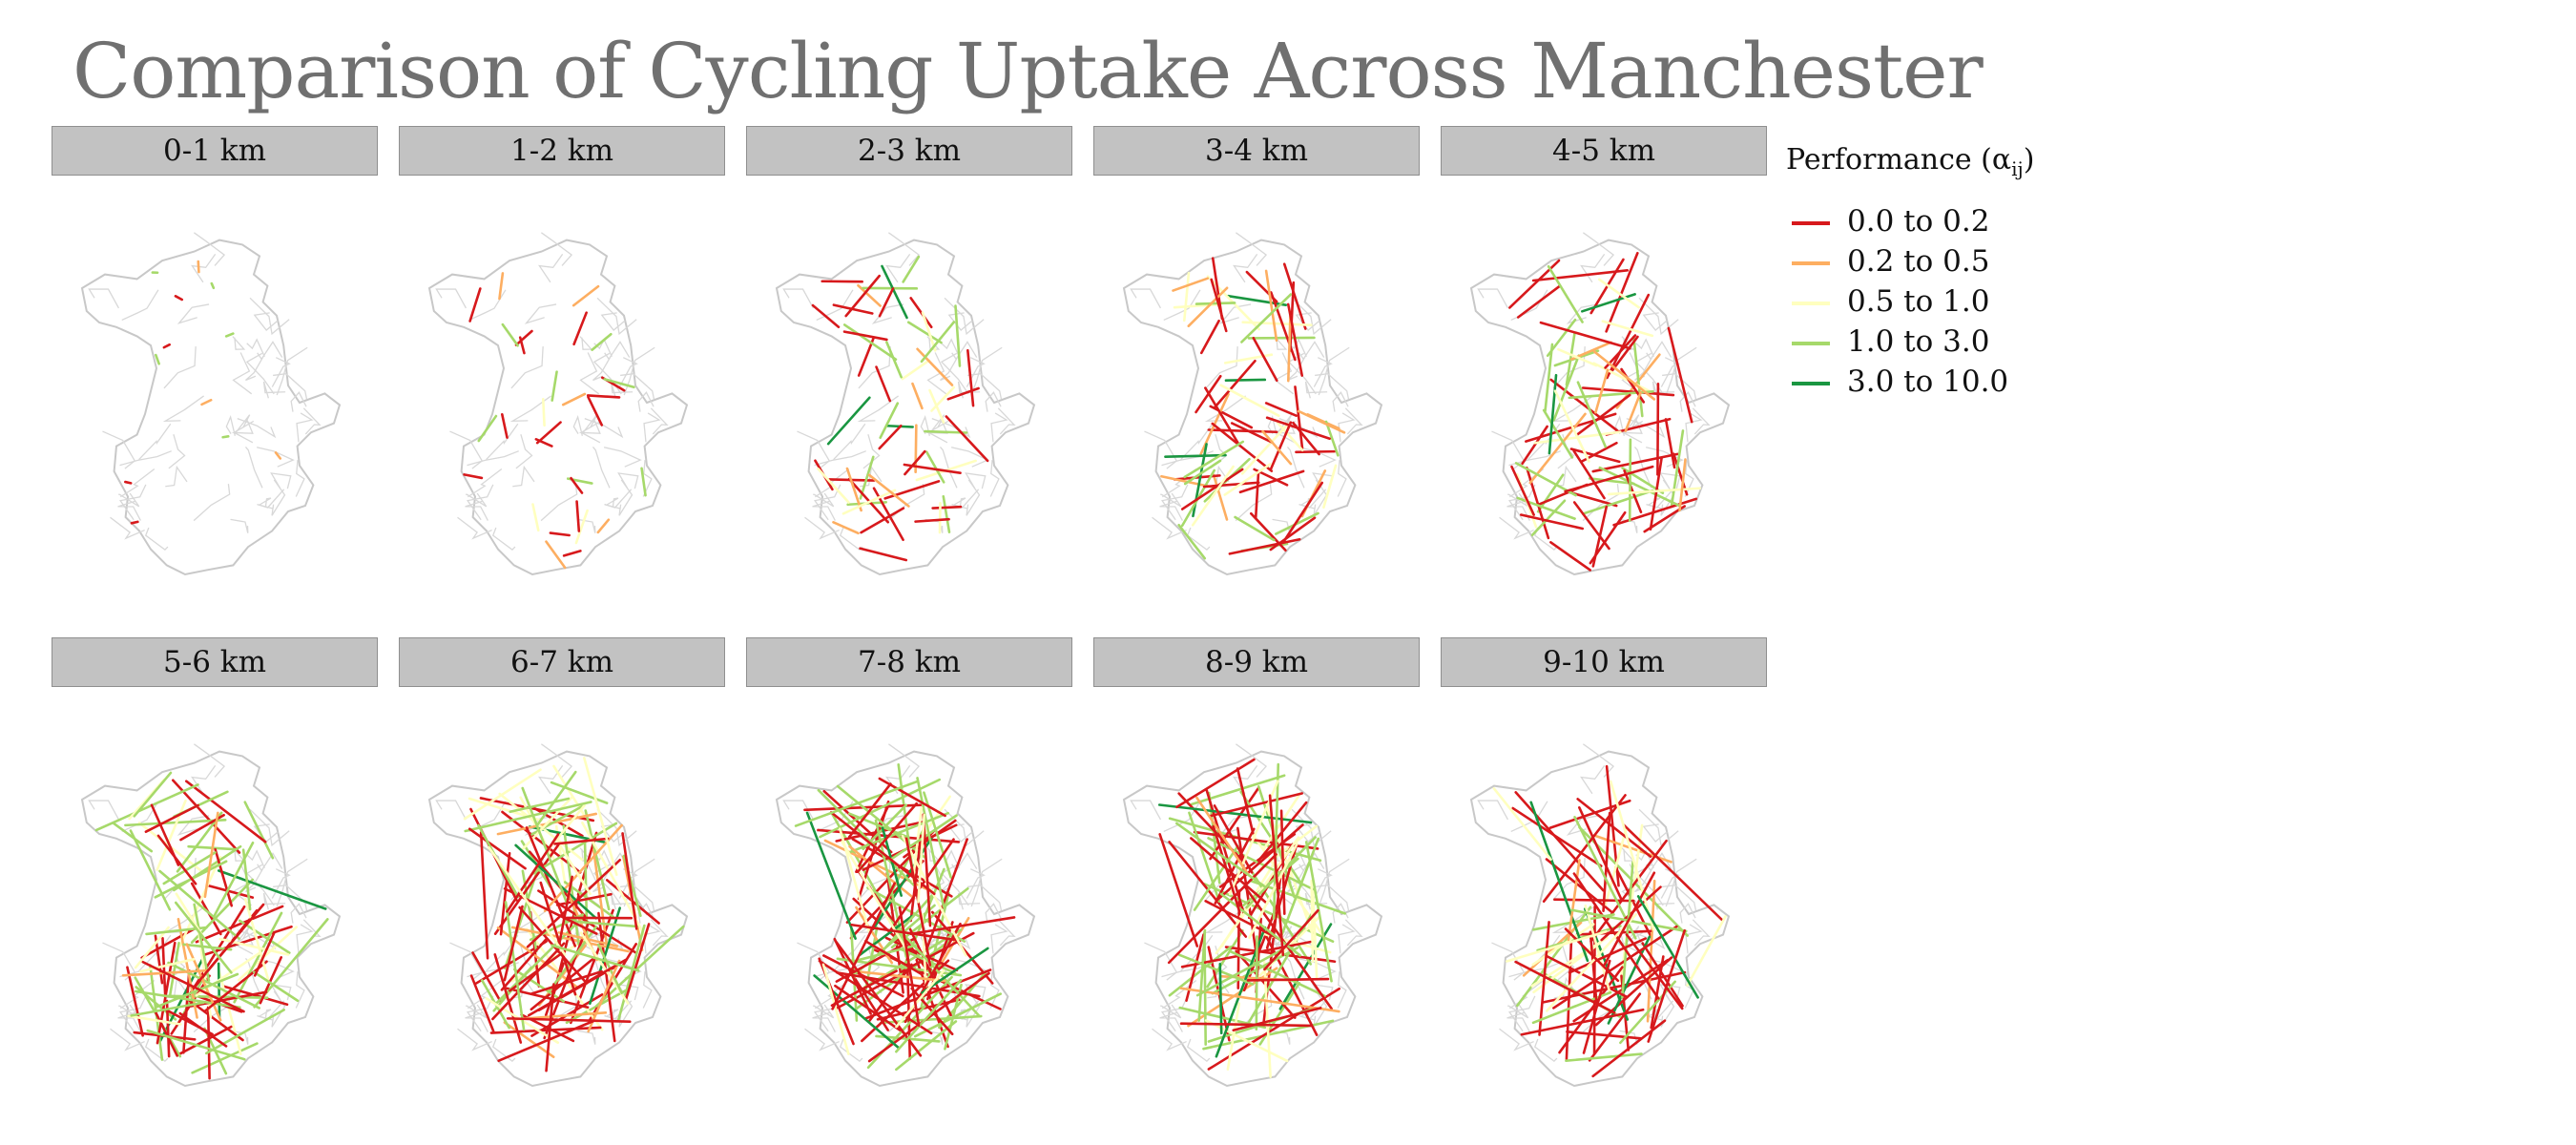  I want to click on flow-map, so click(905, 404).